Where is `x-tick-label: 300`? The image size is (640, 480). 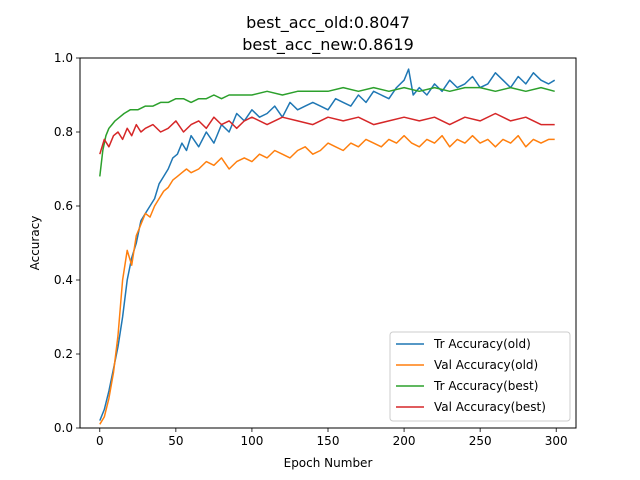
x-tick-label: 300 is located at coordinates (556, 441).